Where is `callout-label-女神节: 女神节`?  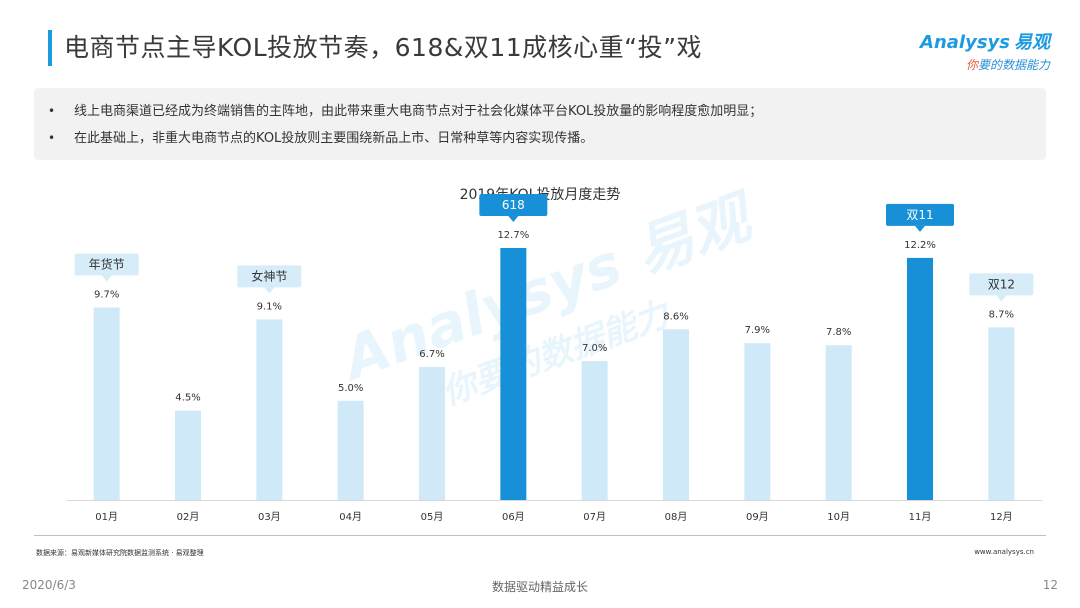 callout-label-女神节: 女神节 is located at coordinates (269, 275).